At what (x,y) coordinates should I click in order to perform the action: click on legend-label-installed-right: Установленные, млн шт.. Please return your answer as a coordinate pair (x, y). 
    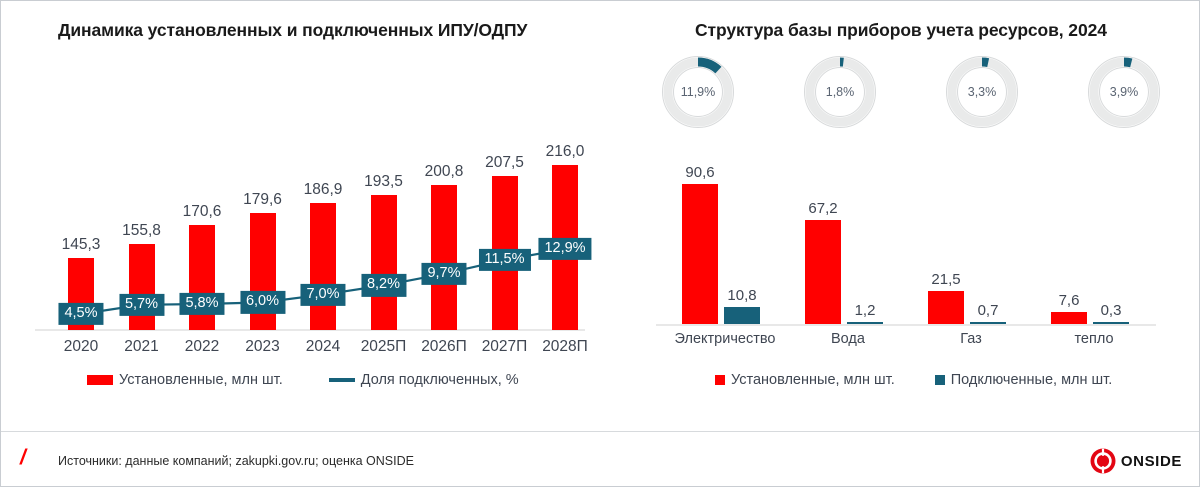
    Looking at the image, I should click on (813, 380).